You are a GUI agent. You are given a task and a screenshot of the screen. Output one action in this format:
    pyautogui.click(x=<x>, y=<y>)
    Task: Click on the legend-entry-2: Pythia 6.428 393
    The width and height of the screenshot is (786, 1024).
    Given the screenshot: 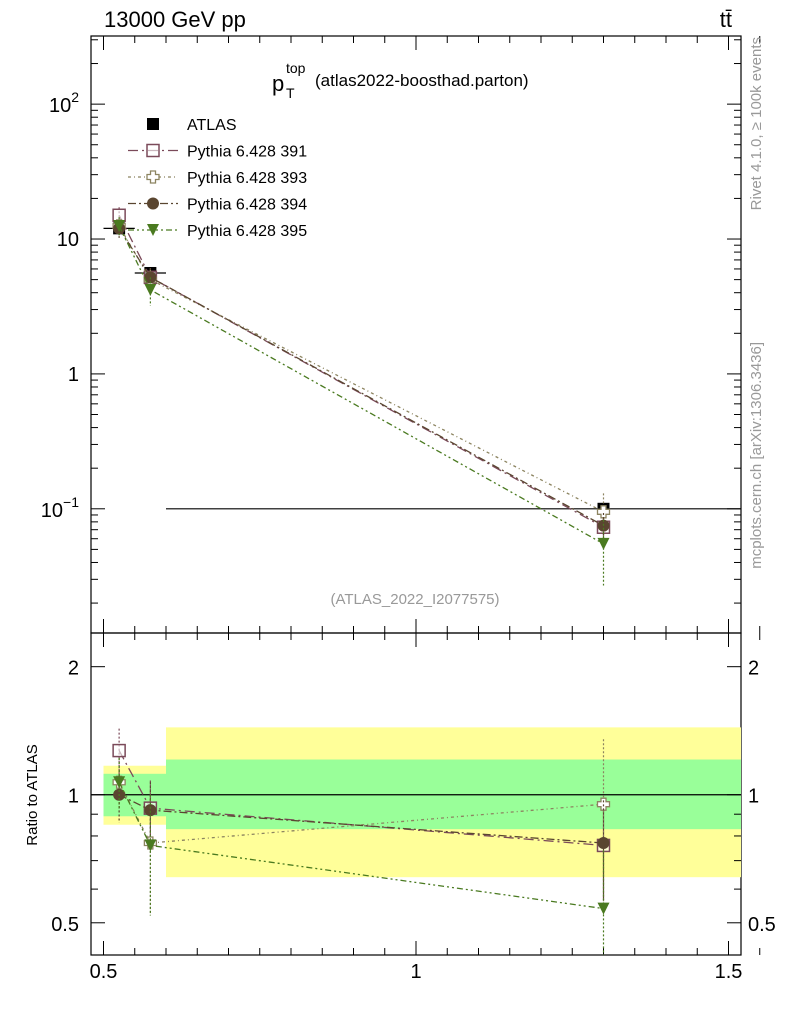 What is the action you would take?
    pyautogui.click(x=217, y=178)
    